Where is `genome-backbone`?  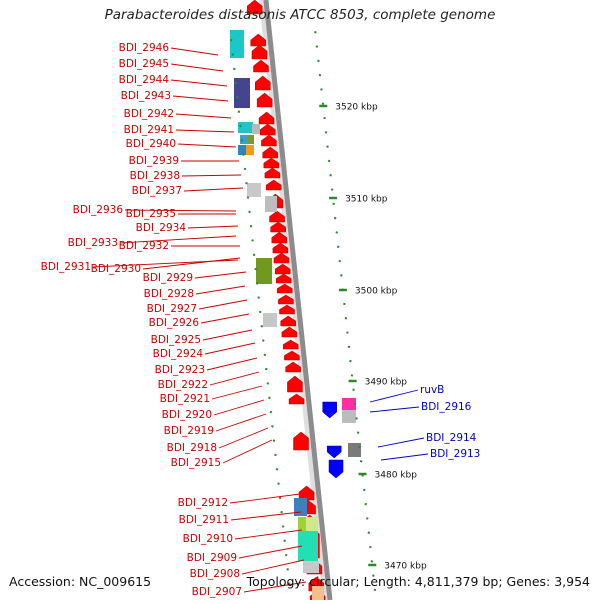
genome-backbone is located at coordinates (298, 300).